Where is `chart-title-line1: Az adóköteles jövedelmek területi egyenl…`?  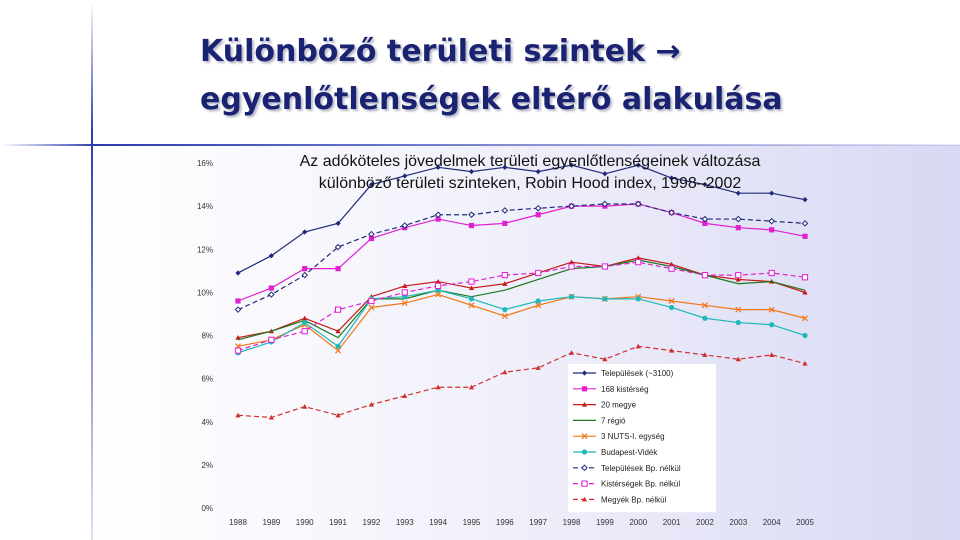 chart-title-line1: Az adóköteles jövedelmek területi egyenl… is located at coordinates (530, 161).